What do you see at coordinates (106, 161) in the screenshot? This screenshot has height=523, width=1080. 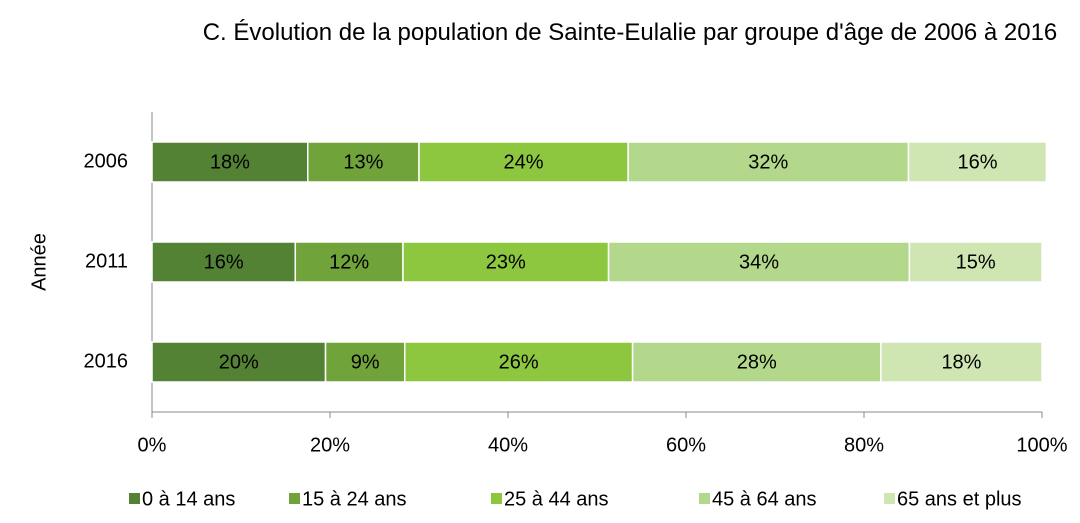 I see `y-tick-label: 2006` at bounding box center [106, 161].